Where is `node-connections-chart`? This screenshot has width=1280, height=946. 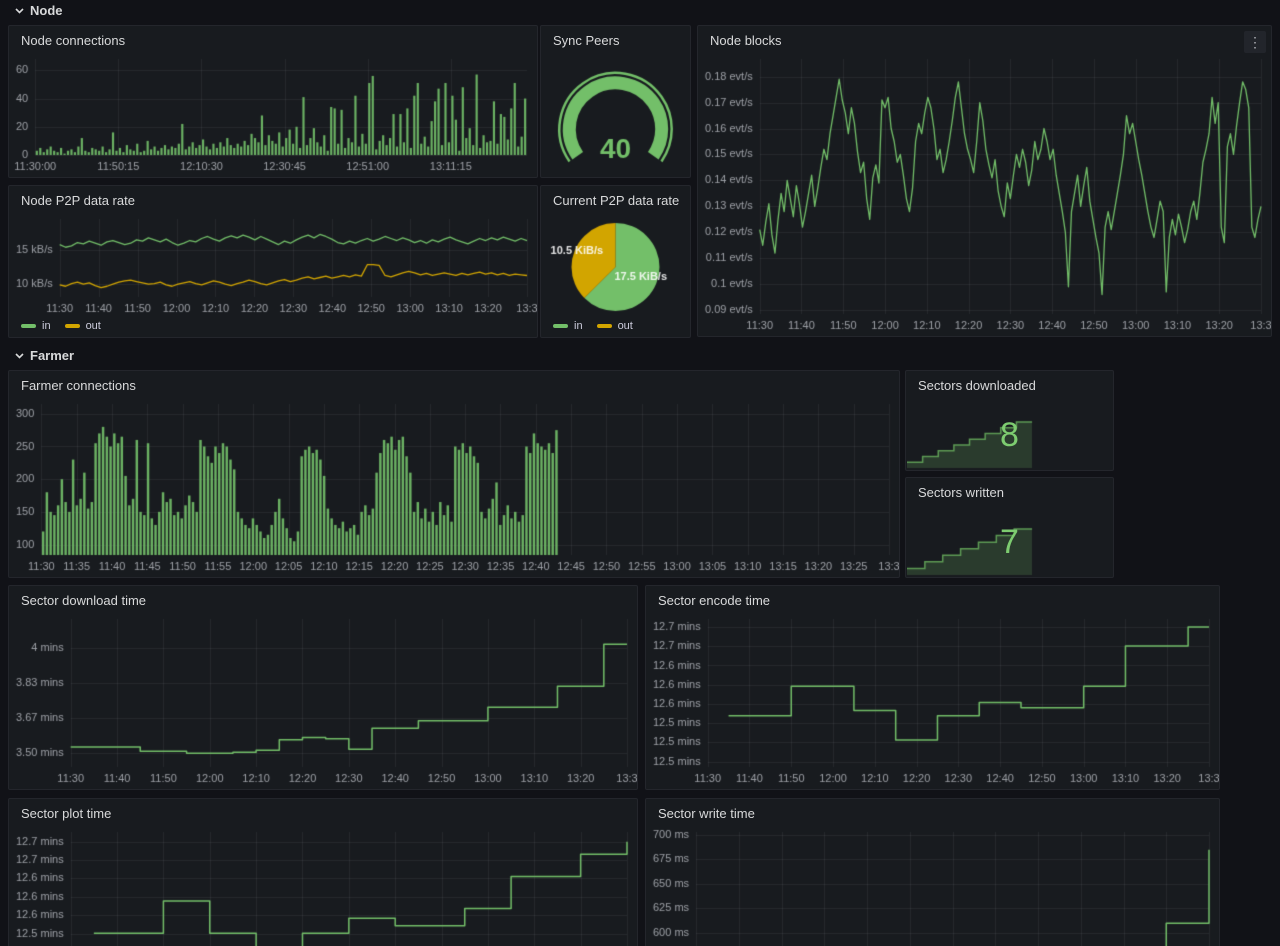 node-connections-chart is located at coordinates (273, 114).